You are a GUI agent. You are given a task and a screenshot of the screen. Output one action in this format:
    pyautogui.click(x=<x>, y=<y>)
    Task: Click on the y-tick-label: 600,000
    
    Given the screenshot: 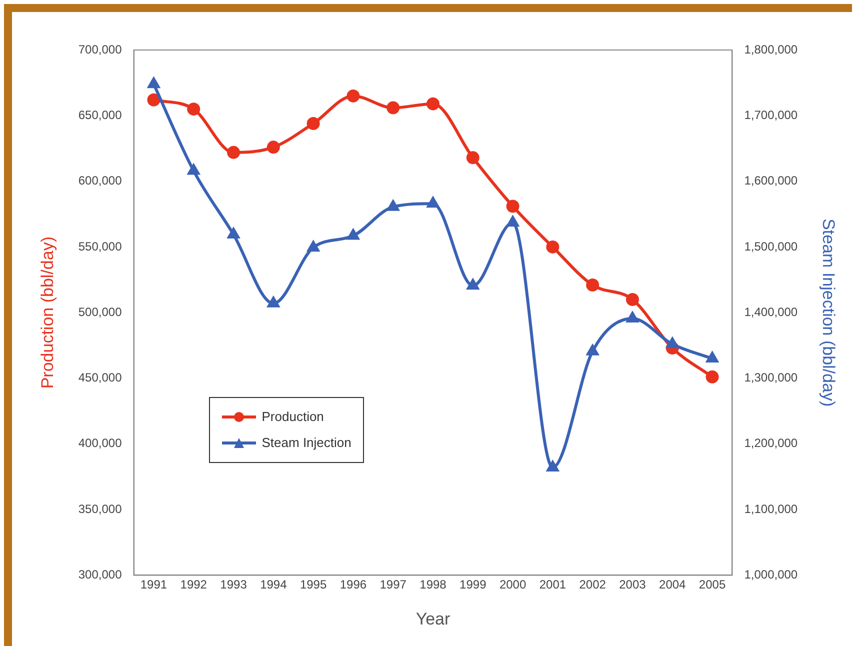 What is the action you would take?
    pyautogui.click(x=100, y=181)
    